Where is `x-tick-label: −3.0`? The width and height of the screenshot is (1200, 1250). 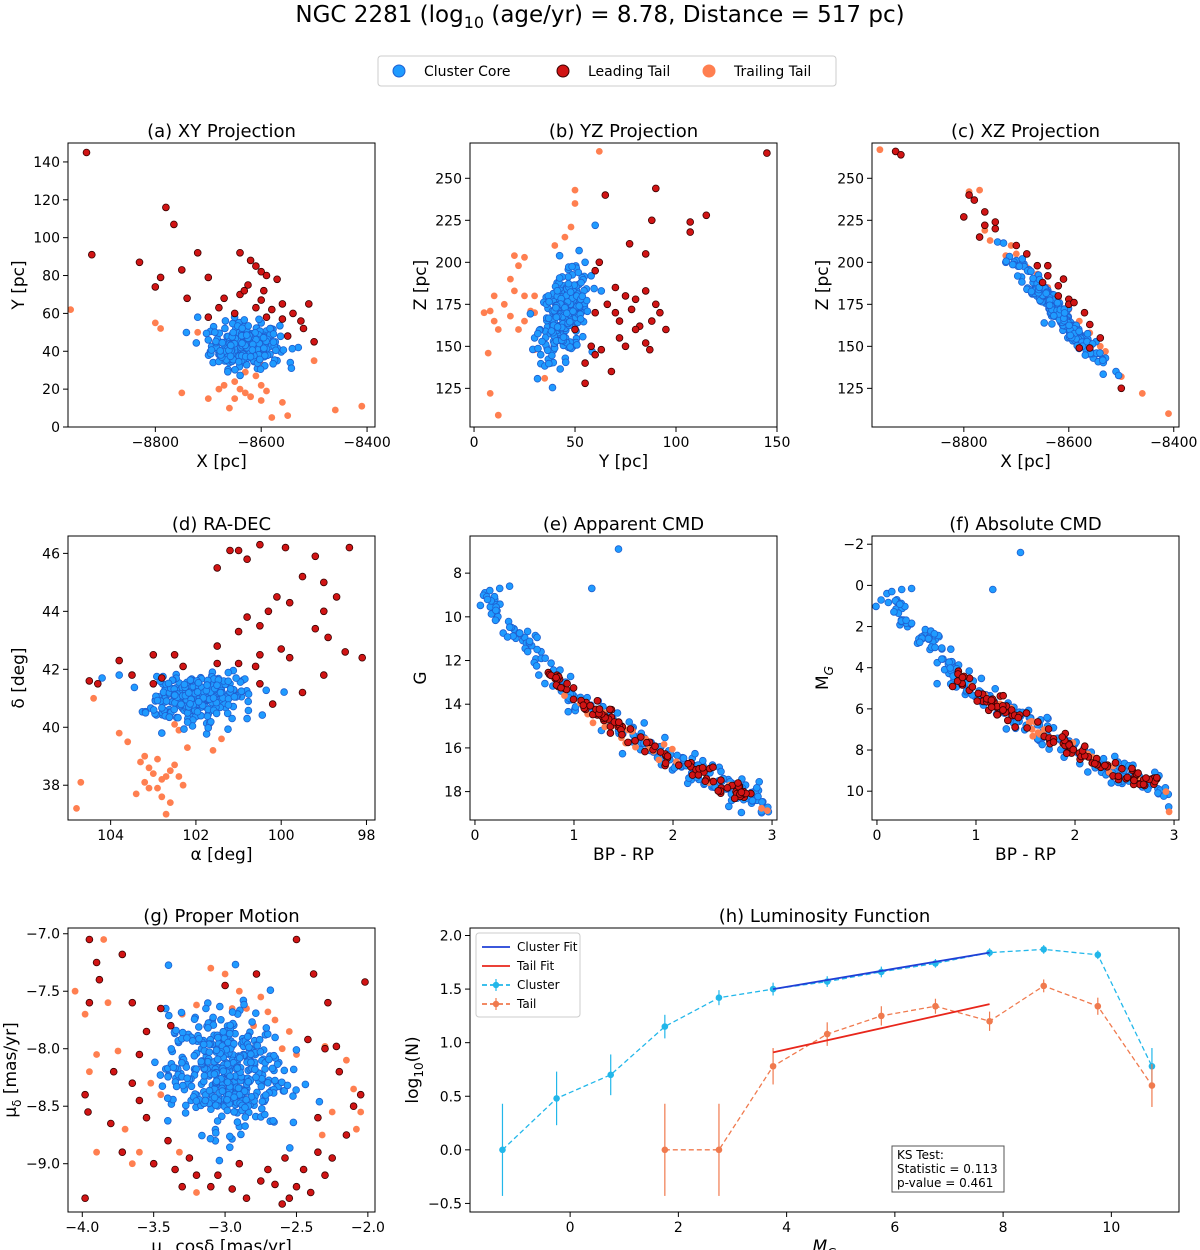 x-tick-label: −3.0 is located at coordinates (225, 1228).